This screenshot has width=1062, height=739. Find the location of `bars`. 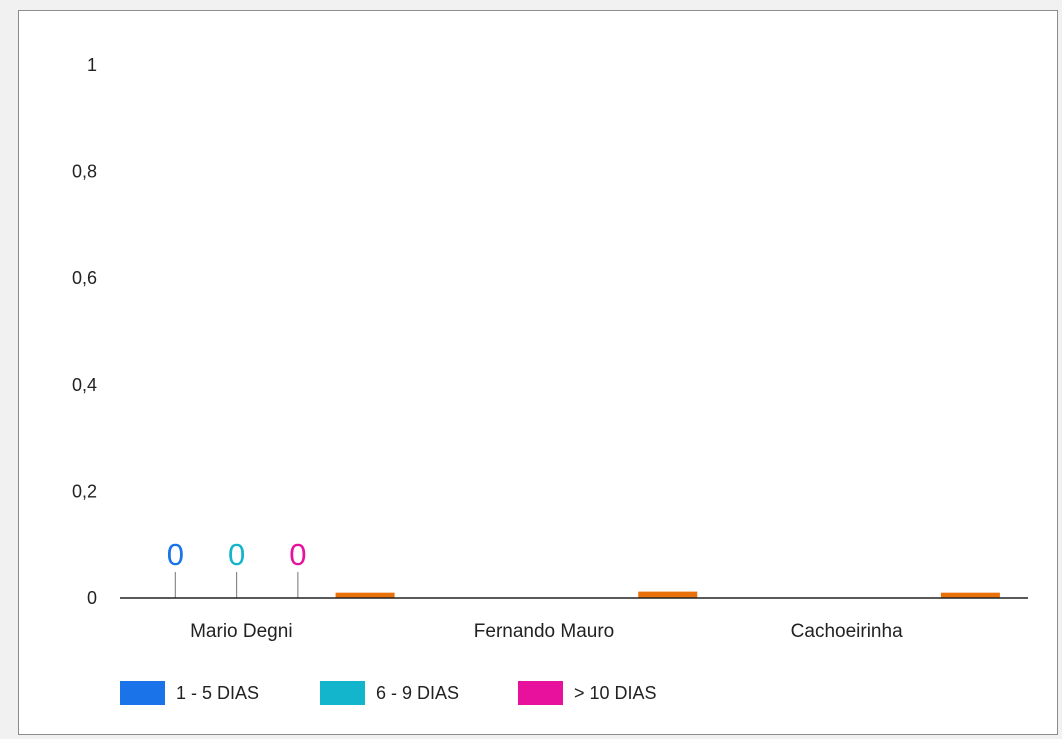

bars is located at coordinates (667, 594).